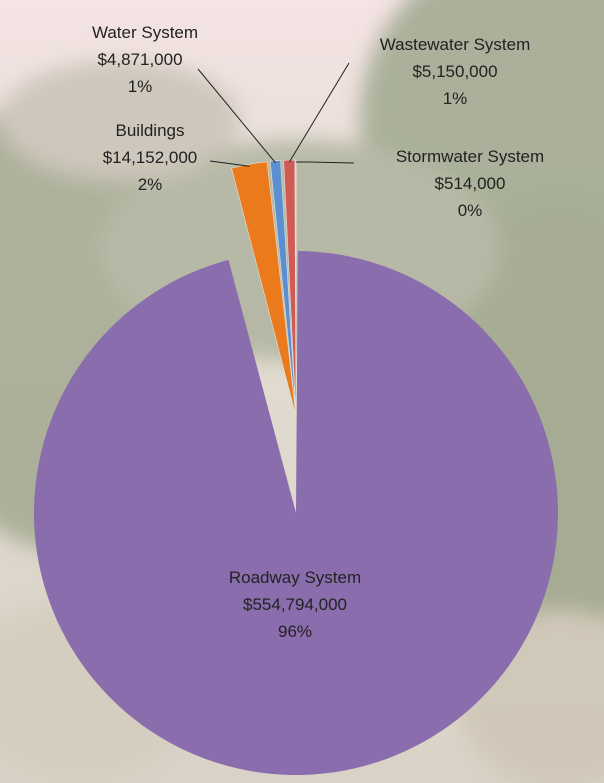  I want to click on leader-lines, so click(276, 114).